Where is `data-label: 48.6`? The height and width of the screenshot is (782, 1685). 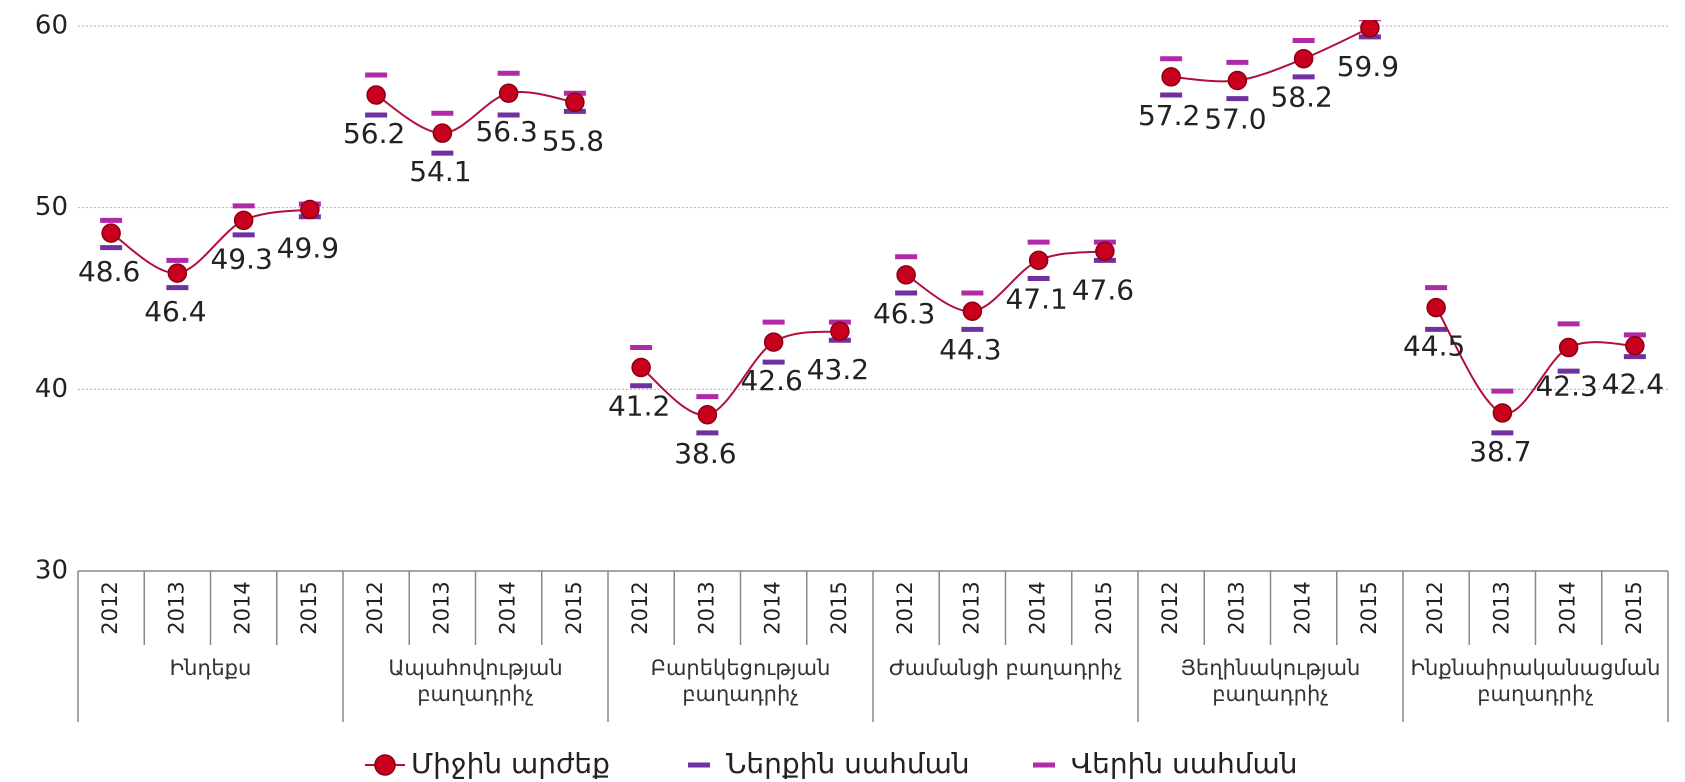 data-label: 48.6 is located at coordinates (109, 271).